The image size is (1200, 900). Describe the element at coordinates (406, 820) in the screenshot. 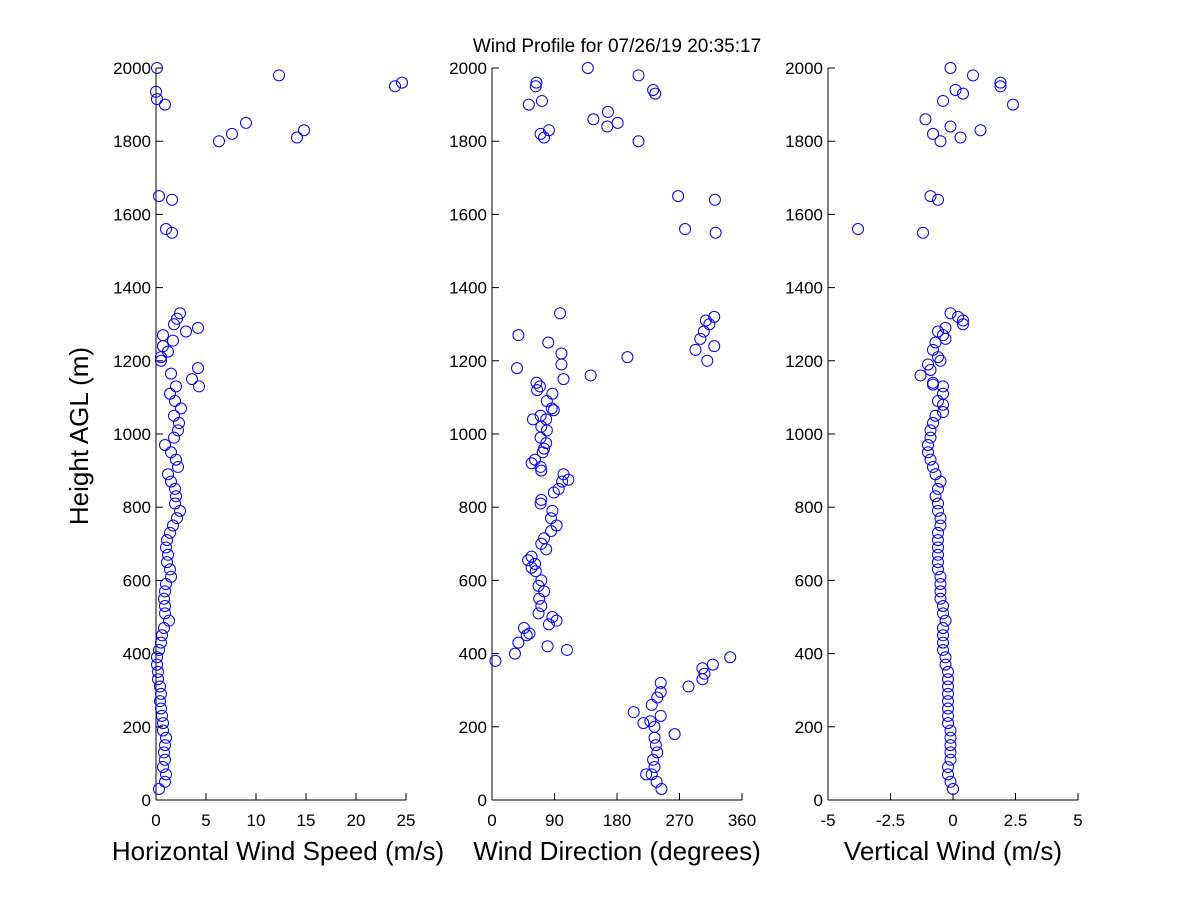

I see `x-tick-label: 25` at that location.